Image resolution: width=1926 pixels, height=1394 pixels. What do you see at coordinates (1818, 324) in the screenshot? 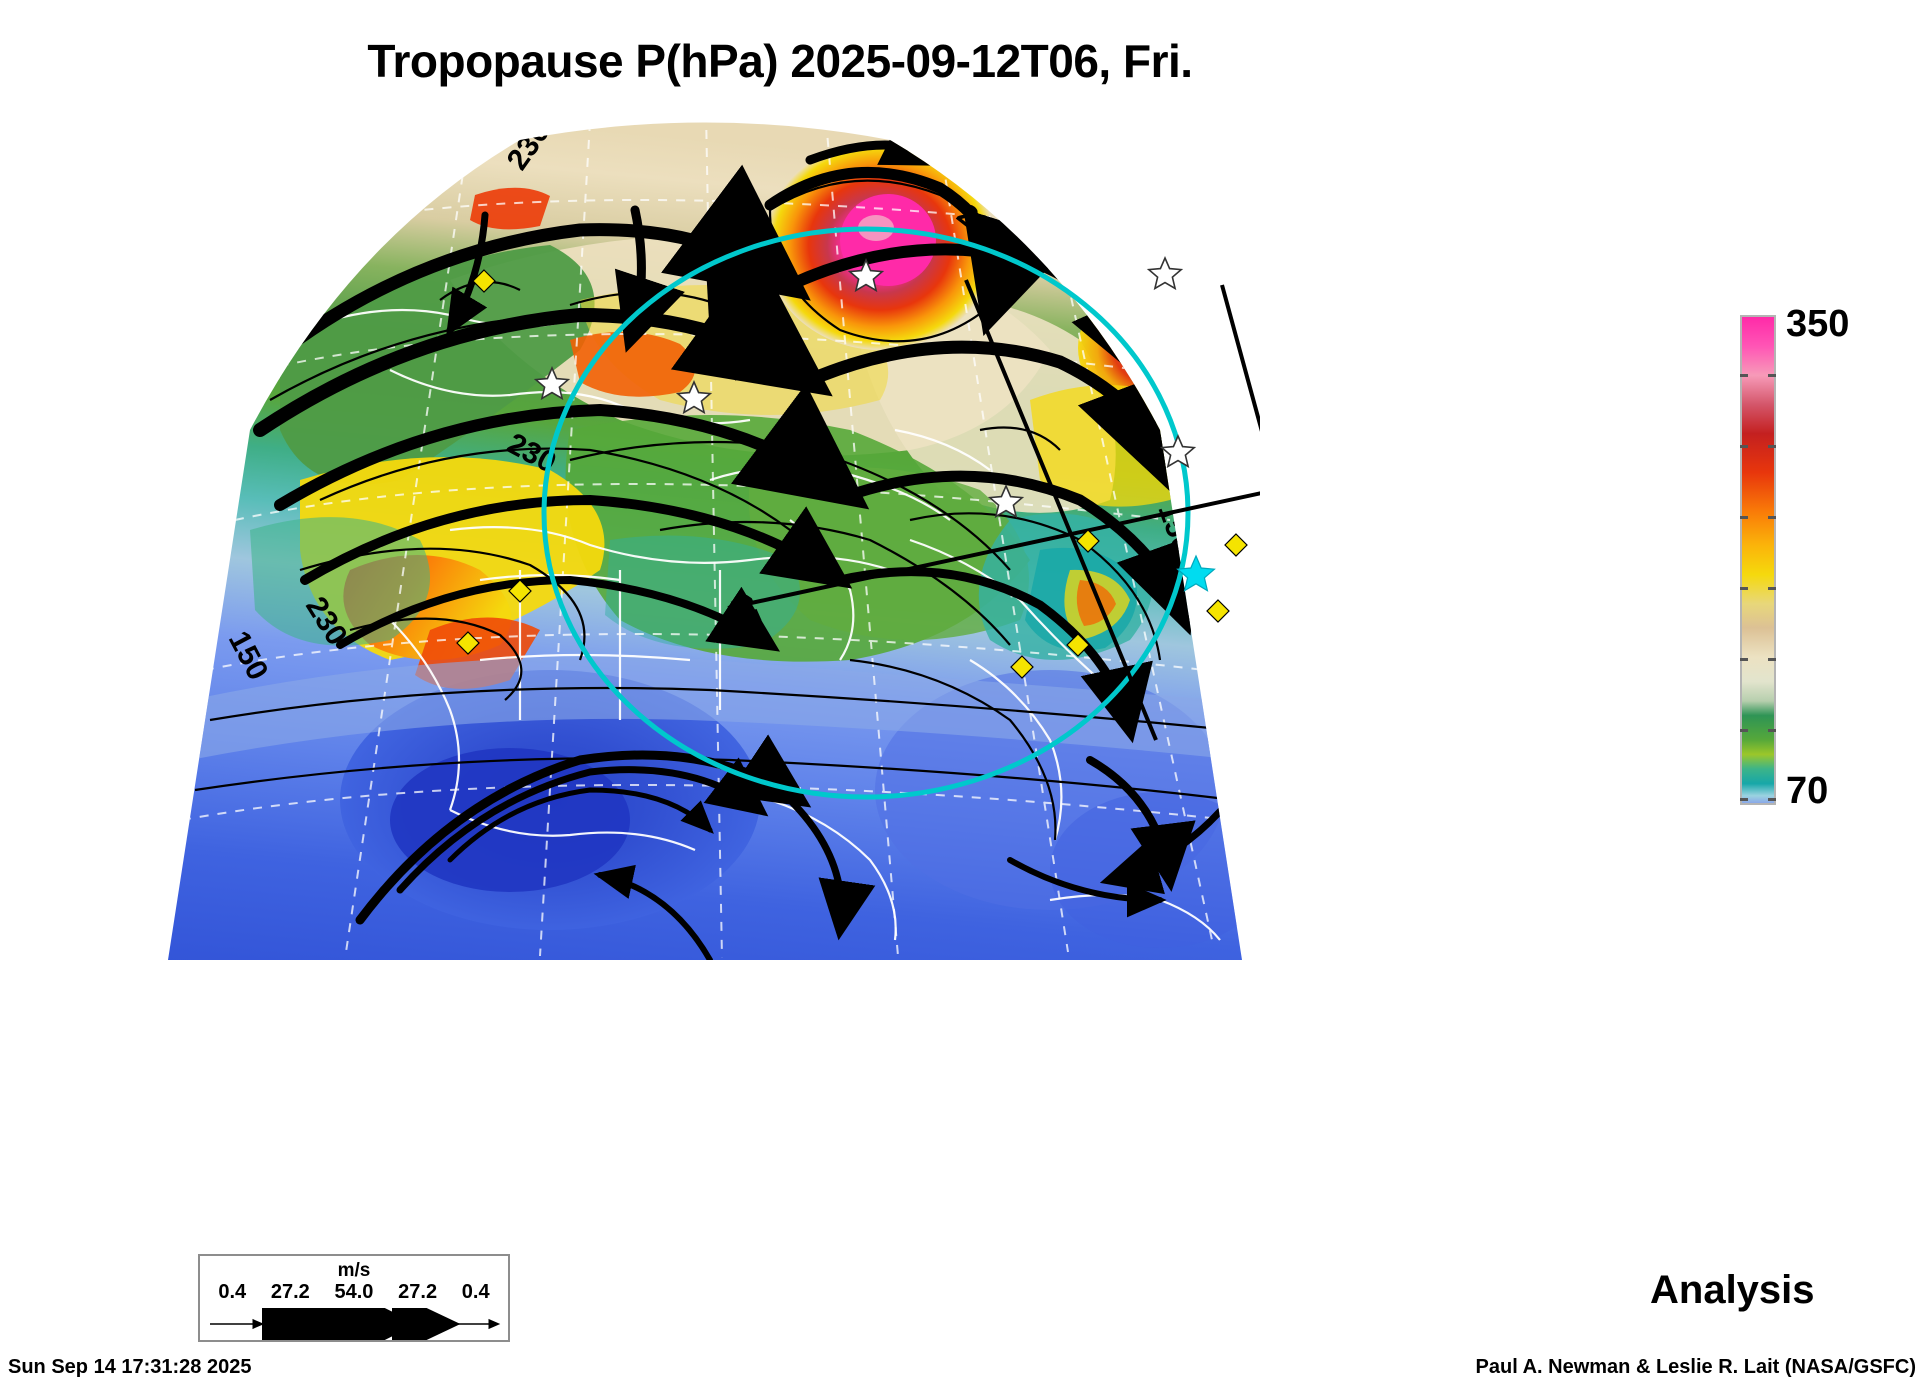
I see `colorbar-max-label: 350` at bounding box center [1818, 324].